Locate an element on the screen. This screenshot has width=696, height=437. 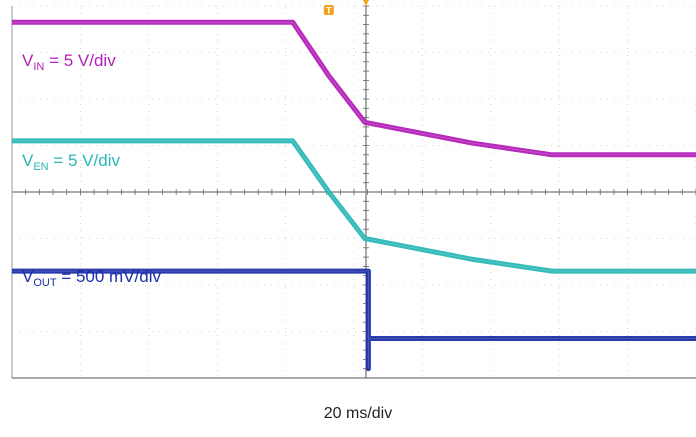
label-vout: VOUT = 500 mV/div is located at coordinates (91, 278).